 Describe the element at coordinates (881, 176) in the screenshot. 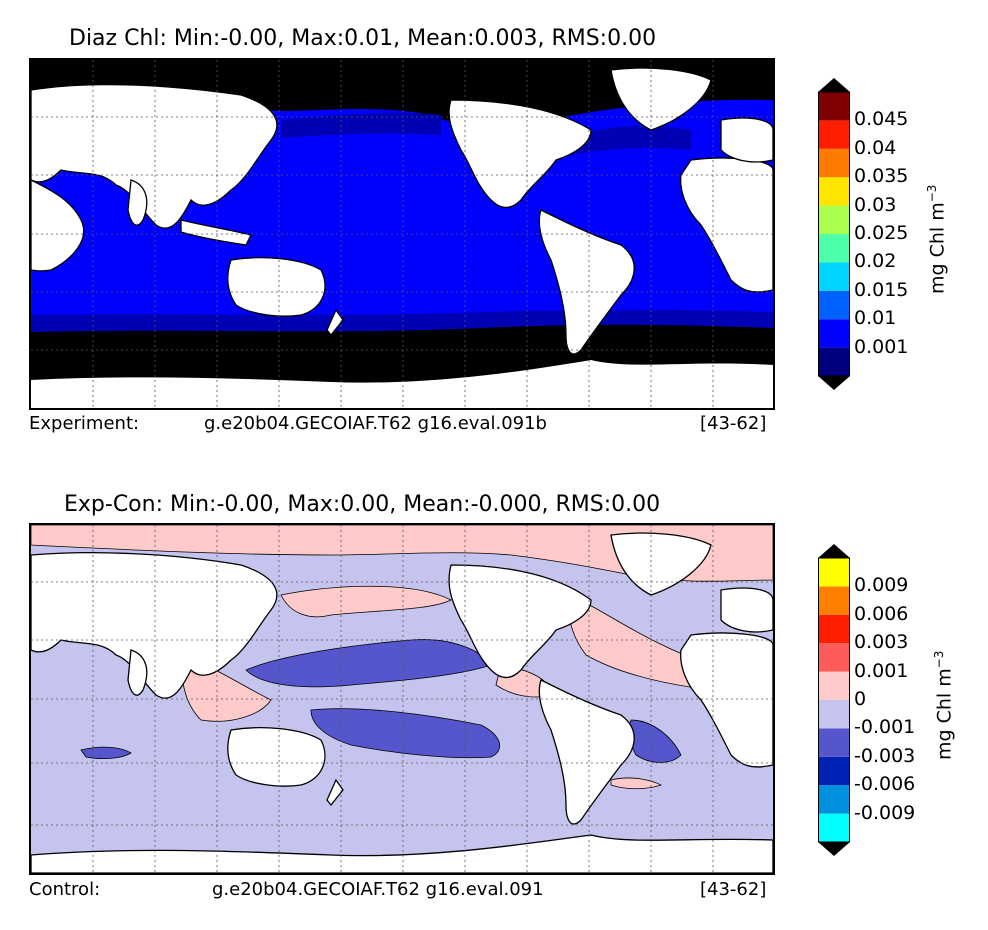

I see `colorbar-tick-label: 0.035` at that location.